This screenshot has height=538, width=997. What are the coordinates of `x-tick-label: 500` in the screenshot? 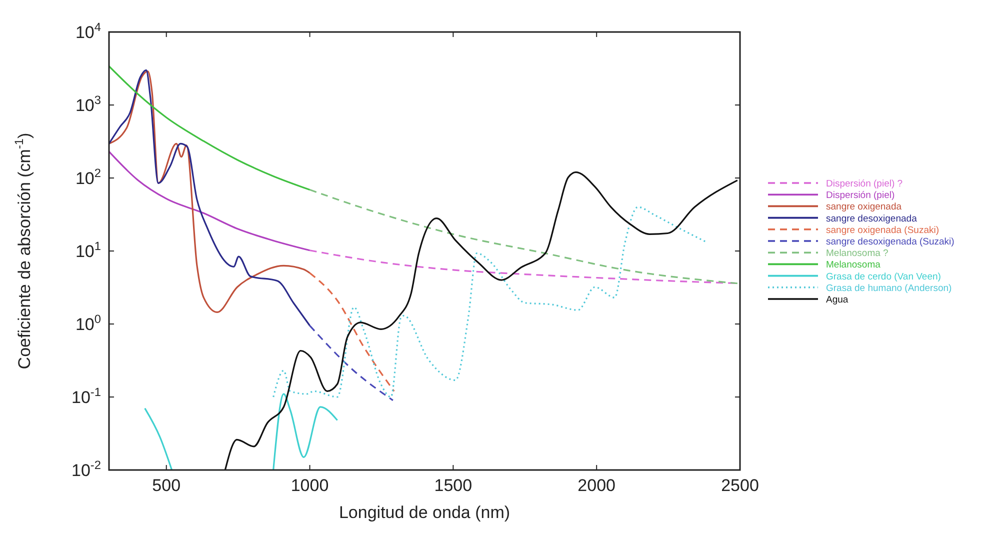 It's located at (166, 485).